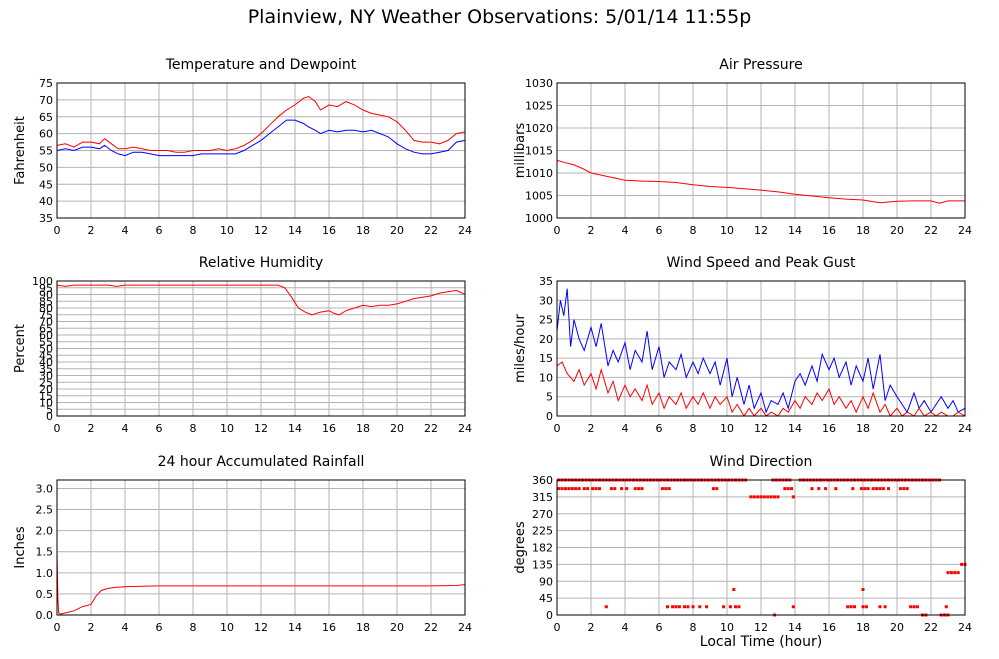  Describe the element at coordinates (227, 428) in the screenshot. I see `x-tick-label: 10` at that location.